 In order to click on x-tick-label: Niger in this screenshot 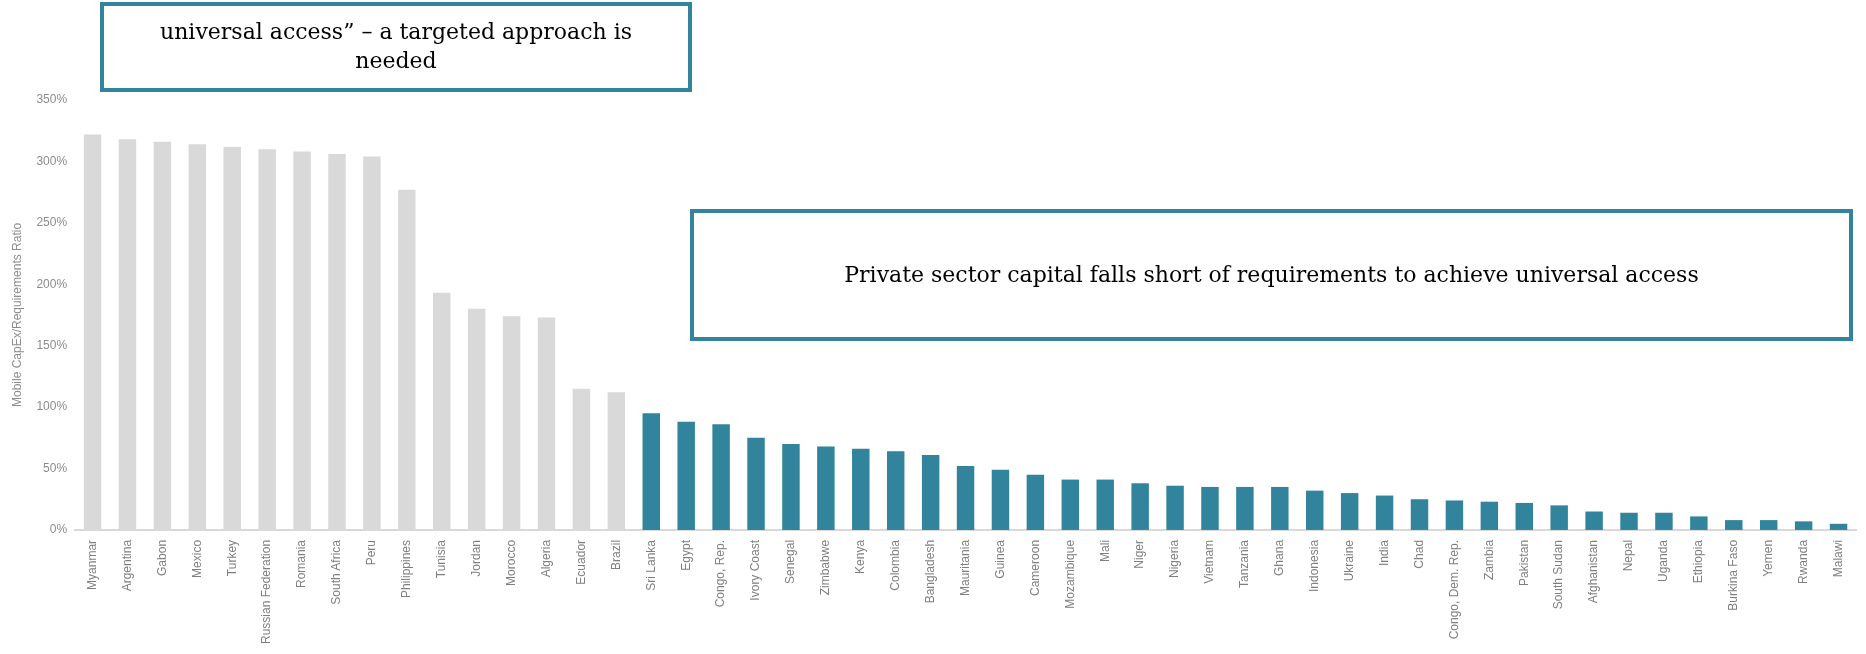, I will do `click(1139, 554)`.